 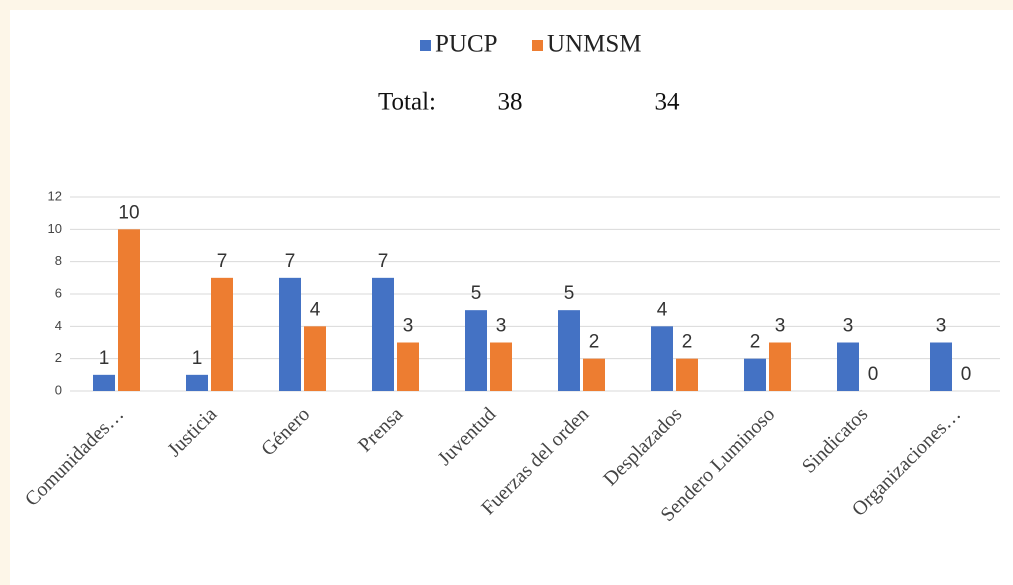 I want to click on legend-label: UNMSM, so click(x=594, y=44).